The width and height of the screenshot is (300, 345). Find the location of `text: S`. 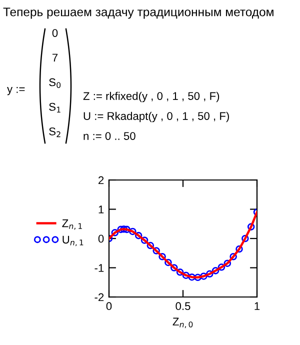

text: S is located at coordinates (52, 82).